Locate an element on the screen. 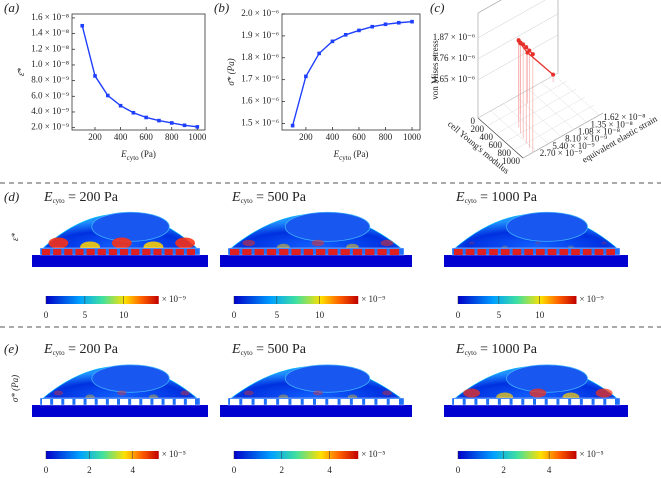  line is located at coordinates (139, 76).